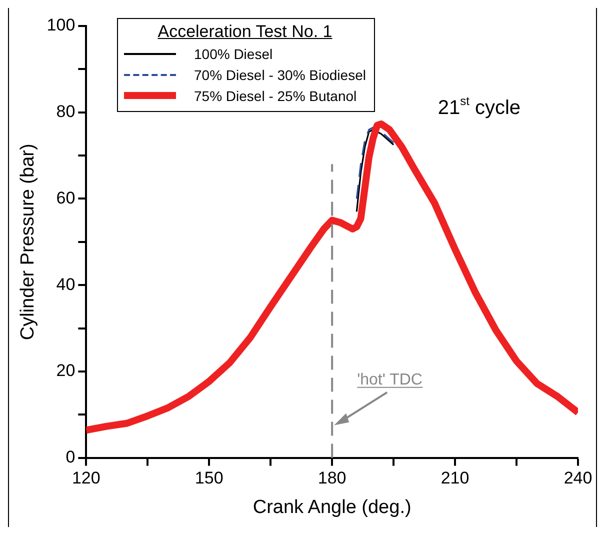 The height and width of the screenshot is (535, 603). What do you see at coordinates (66, 112) in the screenshot?
I see `y-tick-label: 80` at bounding box center [66, 112].